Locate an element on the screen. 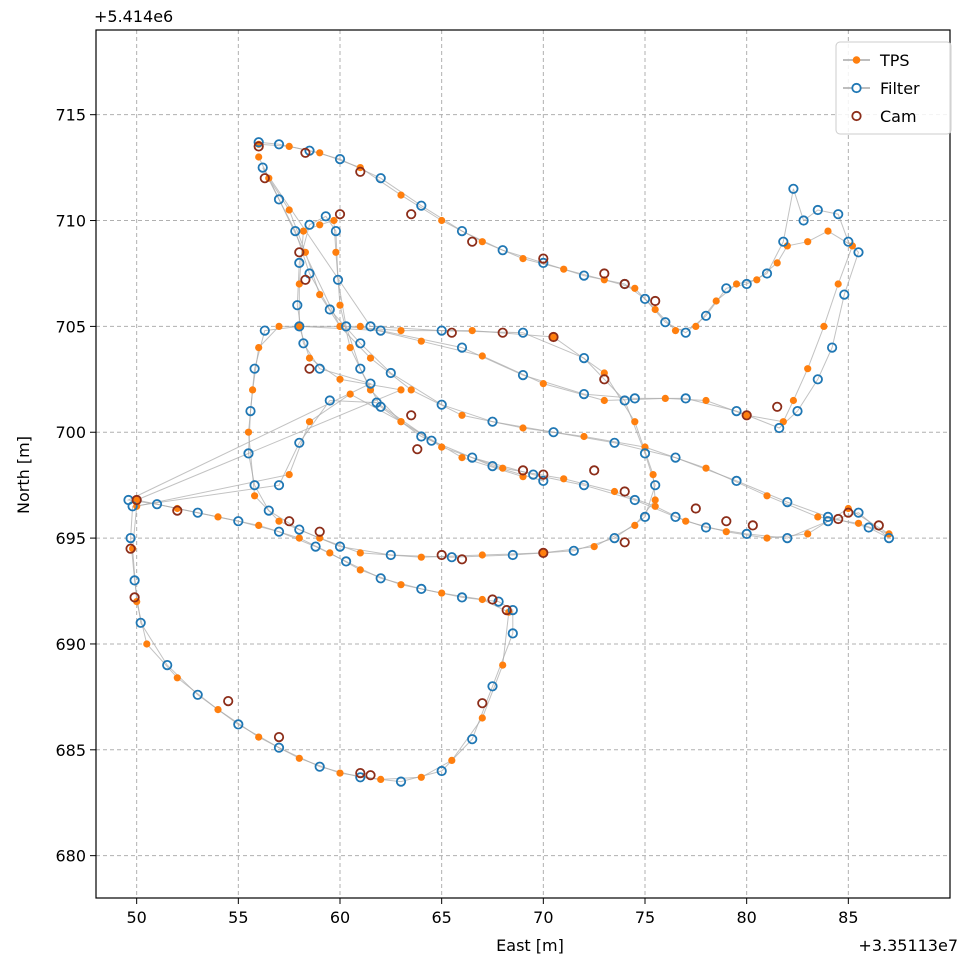 This screenshot has height=957, width=963. y-tick-label: 705 is located at coordinates (70, 326).